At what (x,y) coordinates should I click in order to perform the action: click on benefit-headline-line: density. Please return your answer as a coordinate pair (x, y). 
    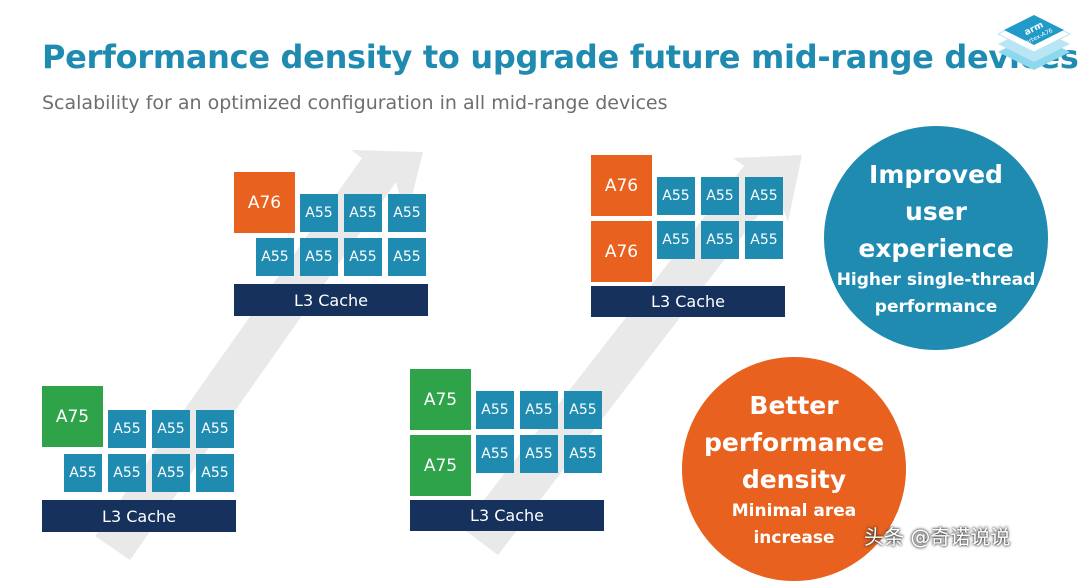
    Looking at the image, I should click on (794, 479).